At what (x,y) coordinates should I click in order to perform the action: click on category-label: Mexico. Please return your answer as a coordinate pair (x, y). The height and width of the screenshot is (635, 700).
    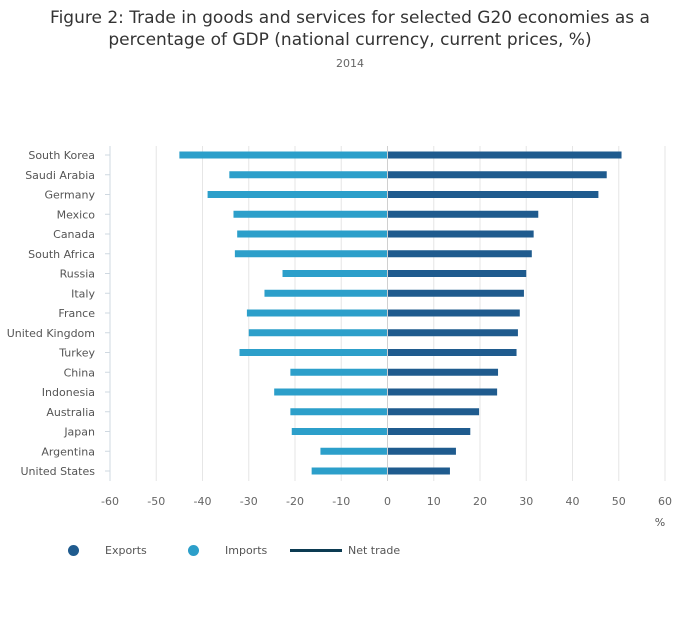
    Looking at the image, I should click on (76, 214).